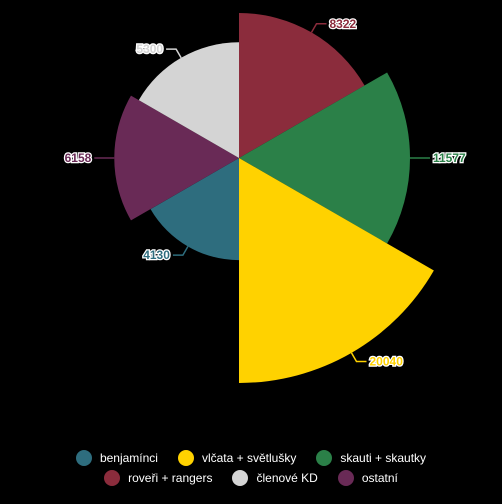 The height and width of the screenshot is (504, 502). Describe the element at coordinates (156, 255) in the screenshot. I see `data-label-benjaminci: 4130` at that location.